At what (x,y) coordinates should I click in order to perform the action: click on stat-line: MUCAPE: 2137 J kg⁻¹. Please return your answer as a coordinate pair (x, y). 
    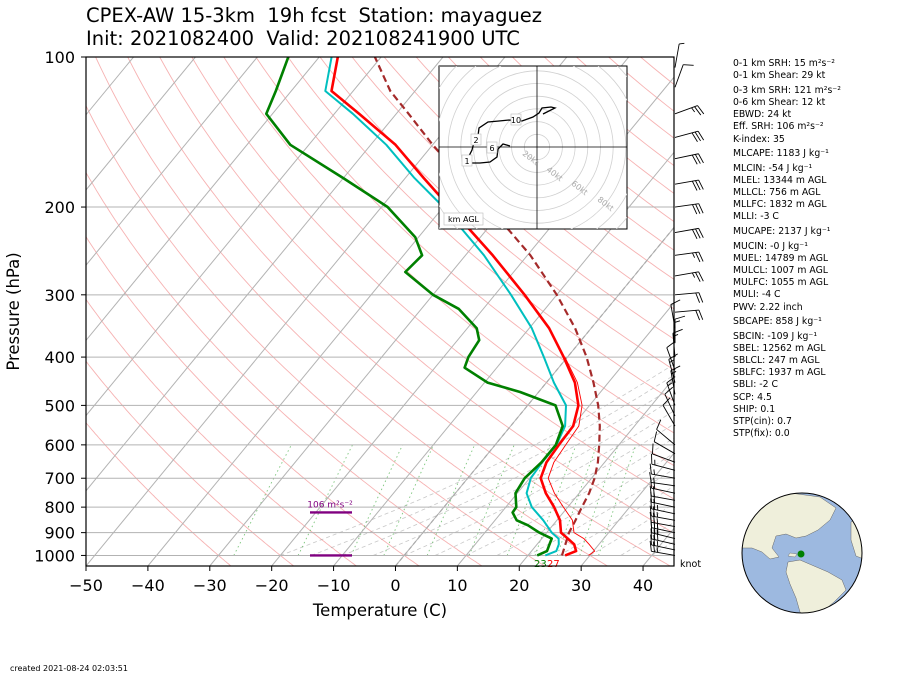
    Looking at the image, I should click on (782, 231).